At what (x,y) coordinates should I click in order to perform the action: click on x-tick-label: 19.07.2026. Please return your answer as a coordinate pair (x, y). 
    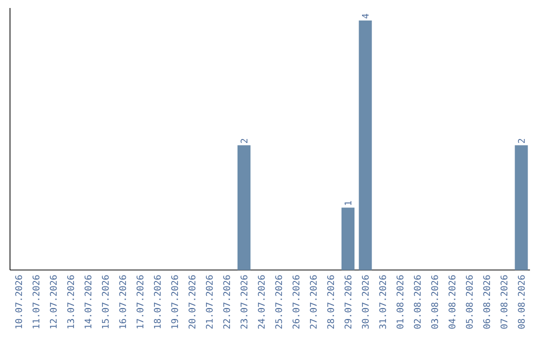
    Looking at the image, I should click on (174, 301).